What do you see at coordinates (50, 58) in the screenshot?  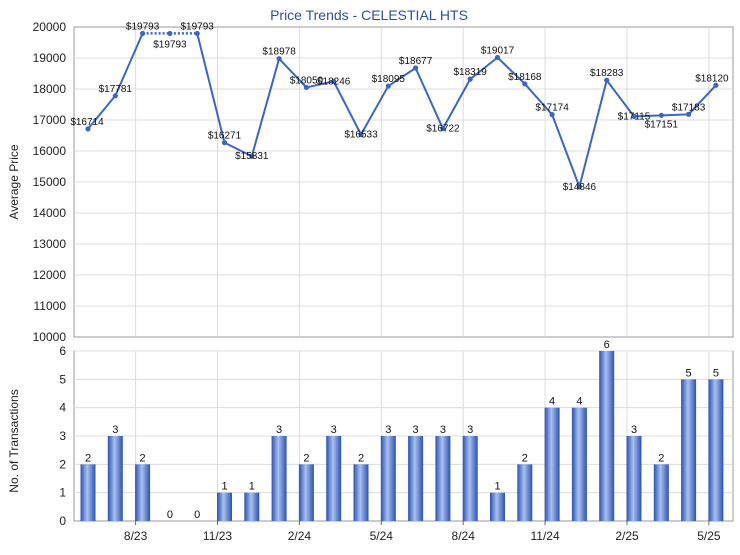 I see `price-y-tick-label: 19000` at bounding box center [50, 58].